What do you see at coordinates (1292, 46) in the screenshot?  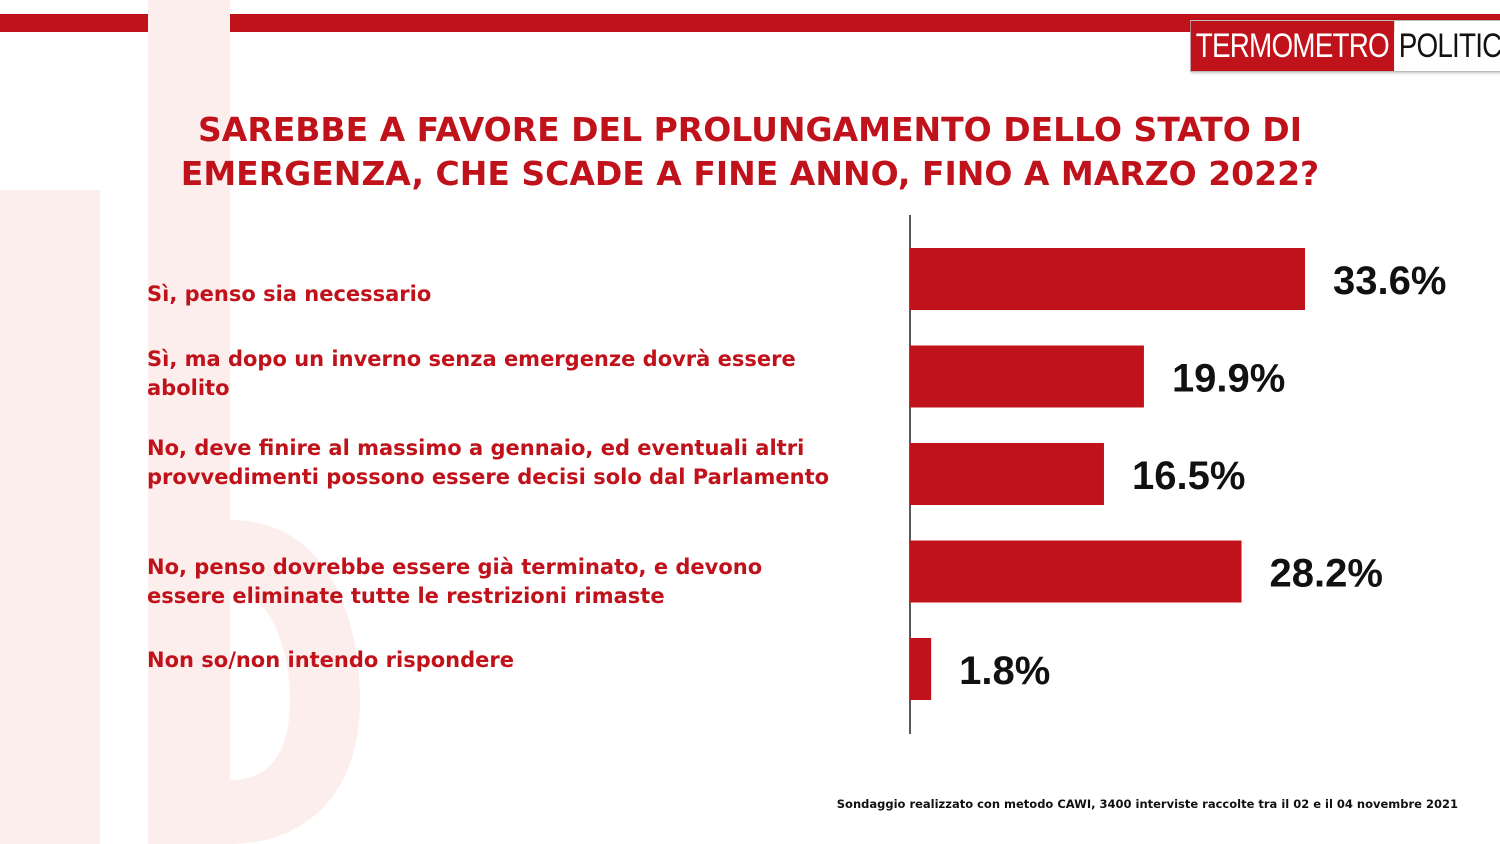 I see `logo-part-termometro: TERMOMETRO` at bounding box center [1292, 46].